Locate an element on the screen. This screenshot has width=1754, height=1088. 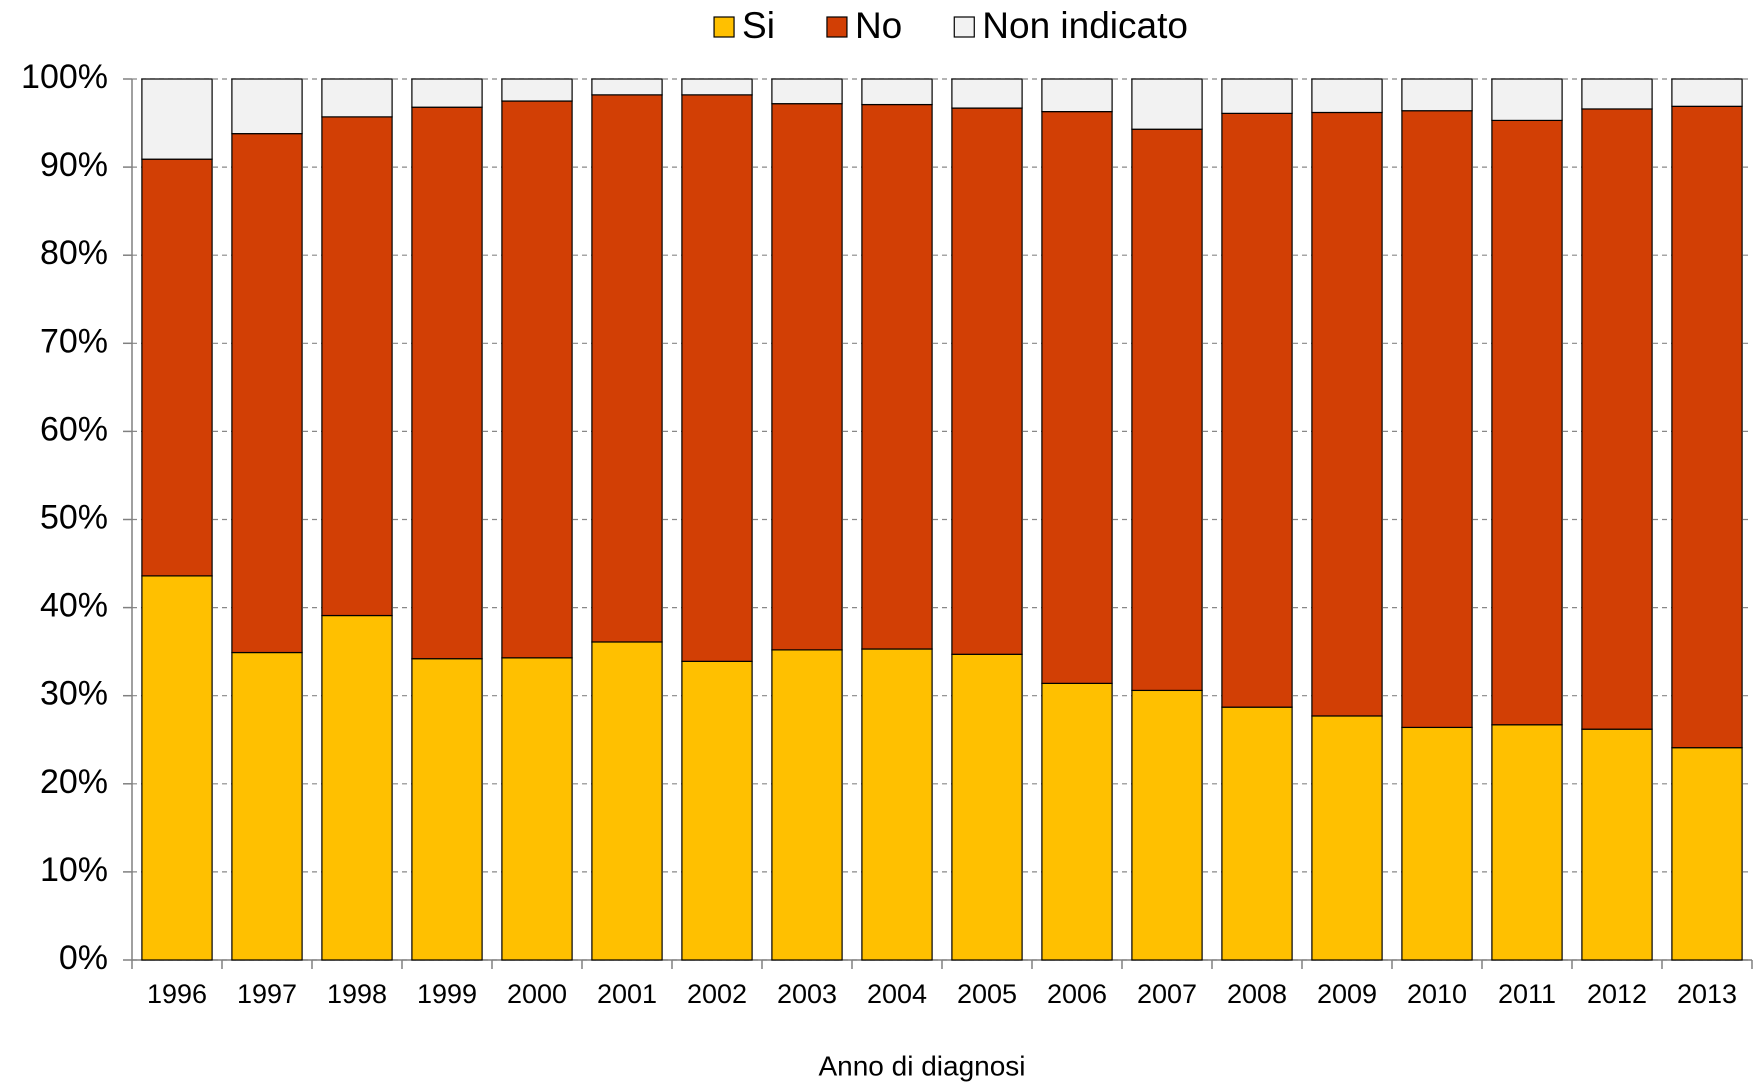
y-tick-label: 90% is located at coordinates (74, 165).